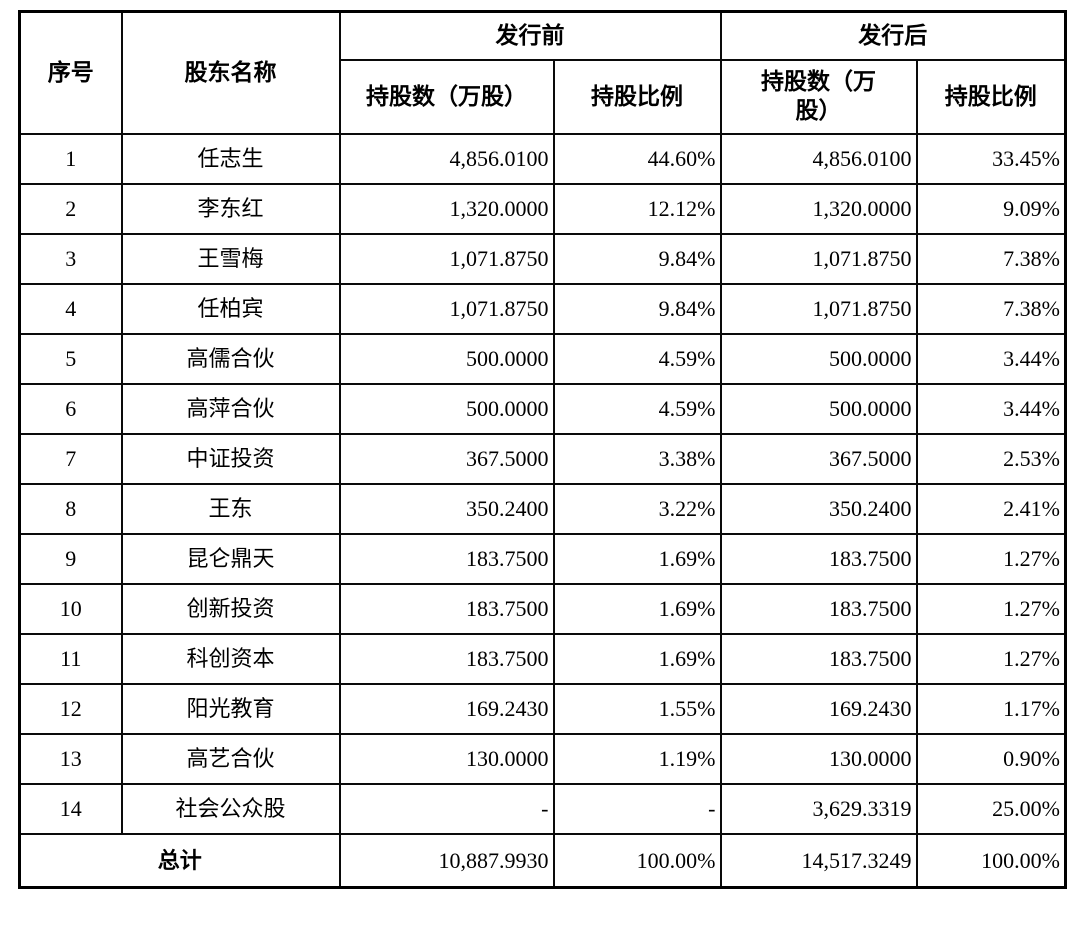  Describe the element at coordinates (230, 659) in the screenshot. I see `row-shareholder-name: 科创资本` at that location.